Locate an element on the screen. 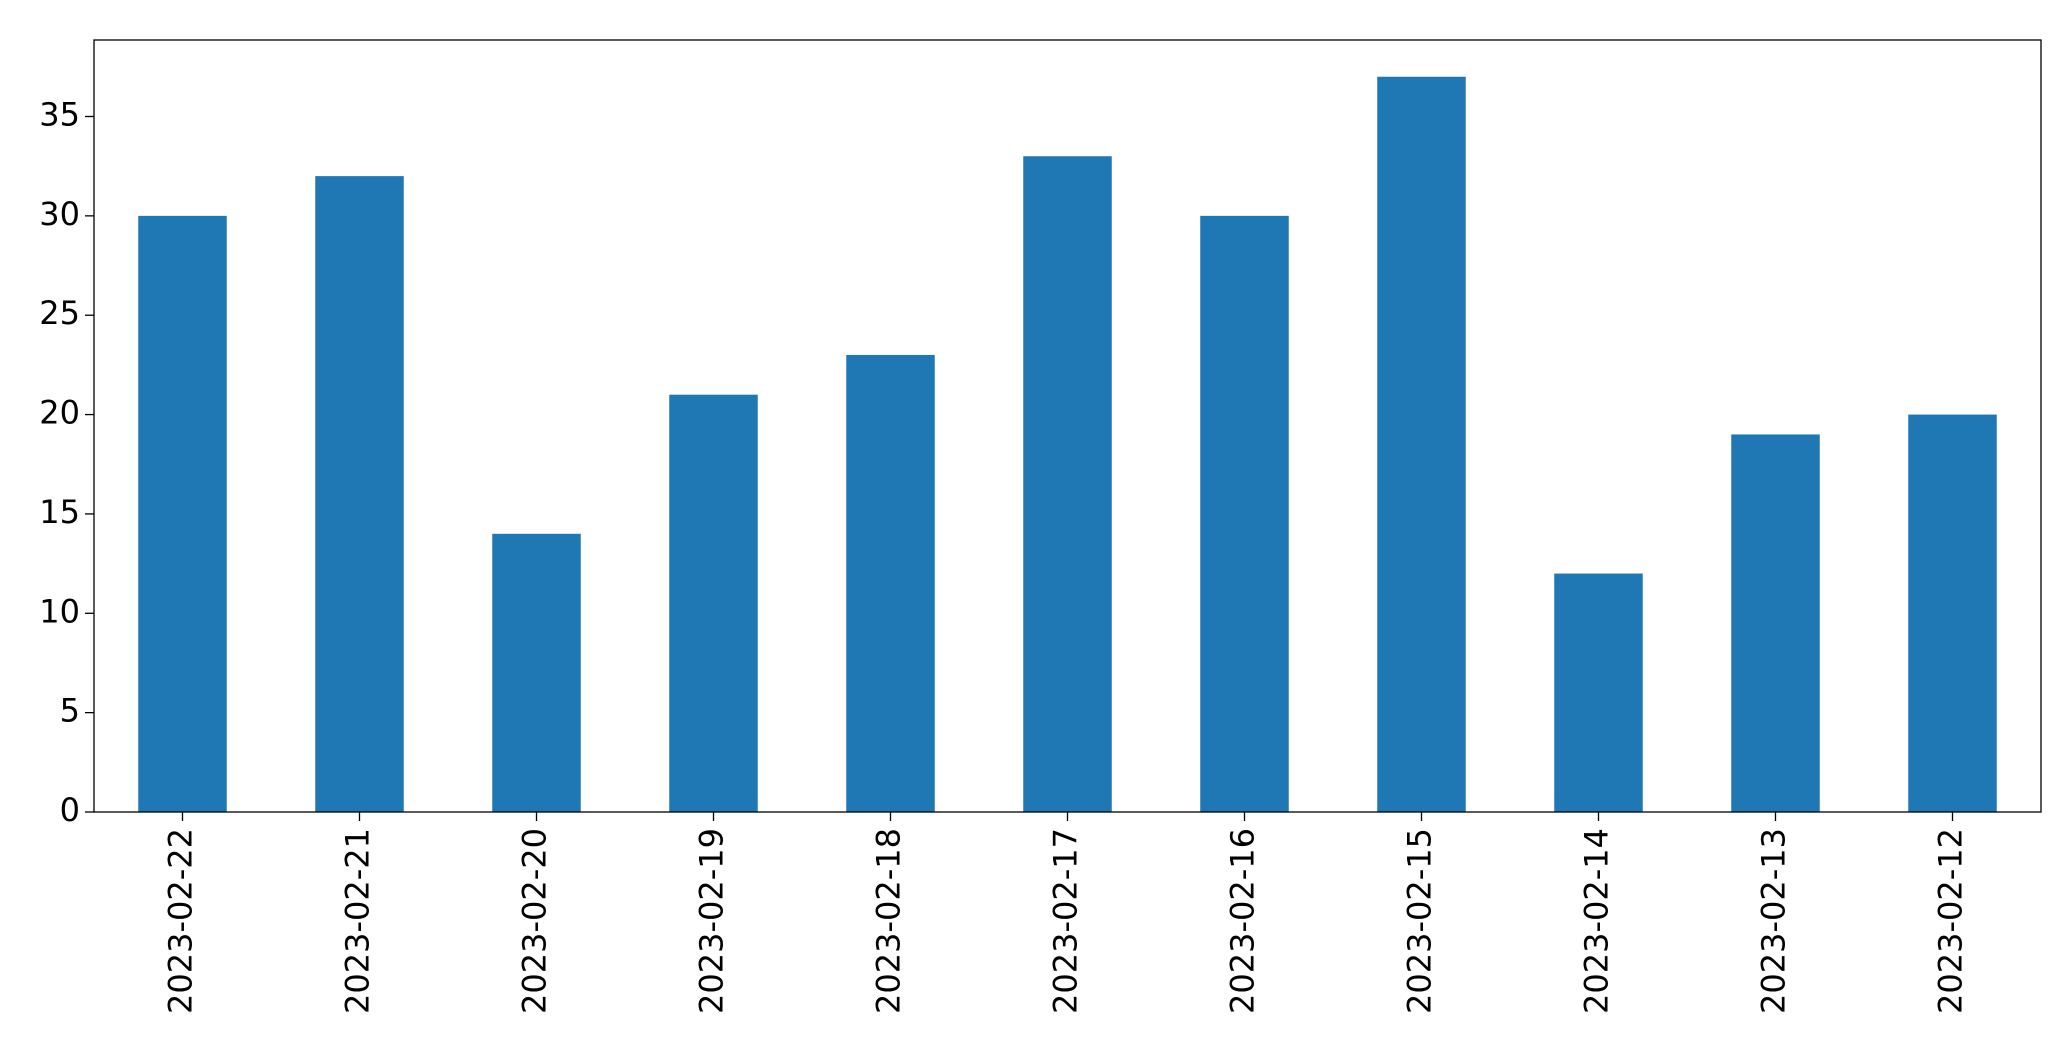 This screenshot has height=1061, width=2071. x-tick-label: 2023-02-12 is located at coordinates (1951, 921).